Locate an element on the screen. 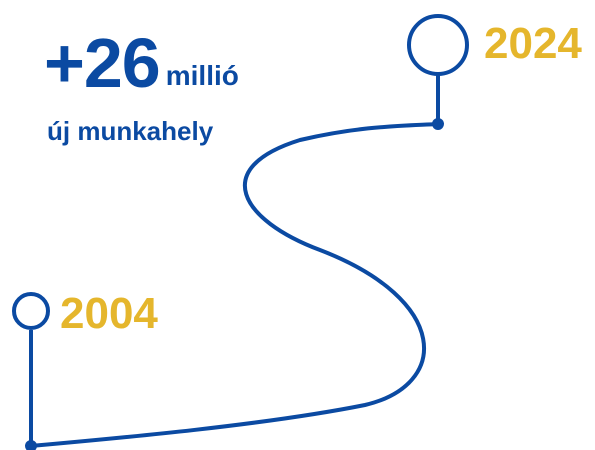 Image resolution: width=595 pixels, height=450 pixels. start-year-label: 2004 is located at coordinates (109, 313).